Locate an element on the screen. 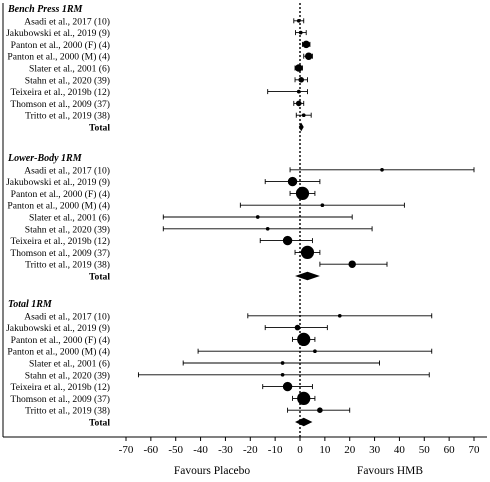 Image resolution: width=490 pixels, height=482 pixels. x-tick-label: 40 is located at coordinates (400, 450).